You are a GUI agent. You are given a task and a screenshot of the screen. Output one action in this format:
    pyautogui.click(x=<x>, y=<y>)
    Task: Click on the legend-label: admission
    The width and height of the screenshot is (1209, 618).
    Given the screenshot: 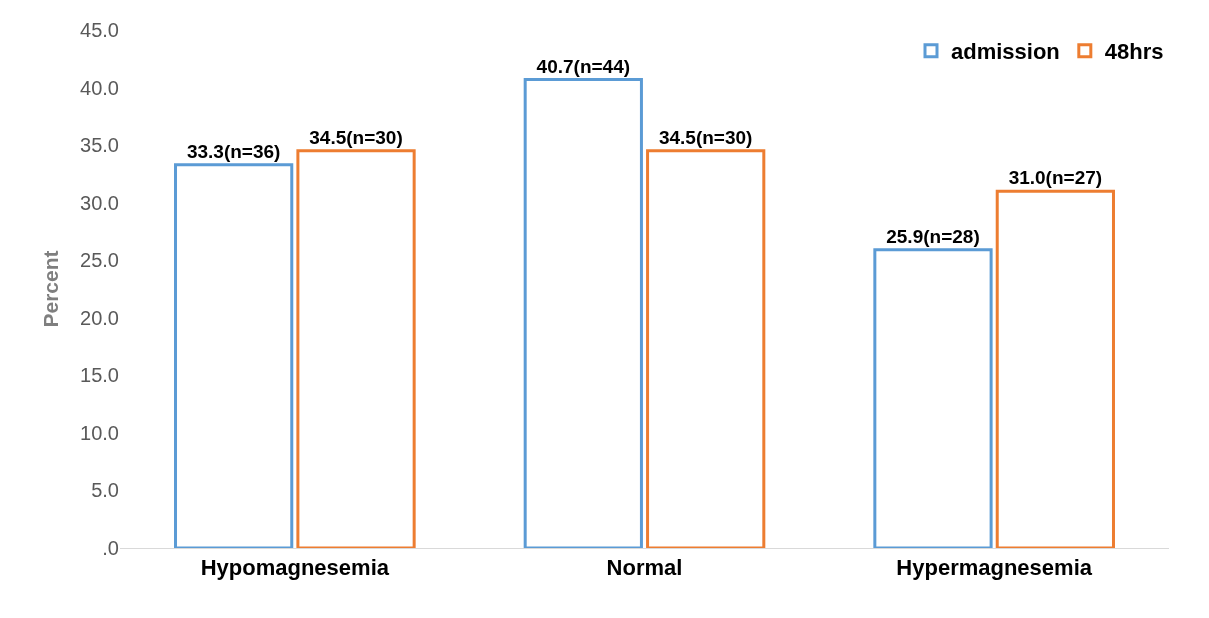 What is the action you would take?
    pyautogui.click(x=1005, y=52)
    